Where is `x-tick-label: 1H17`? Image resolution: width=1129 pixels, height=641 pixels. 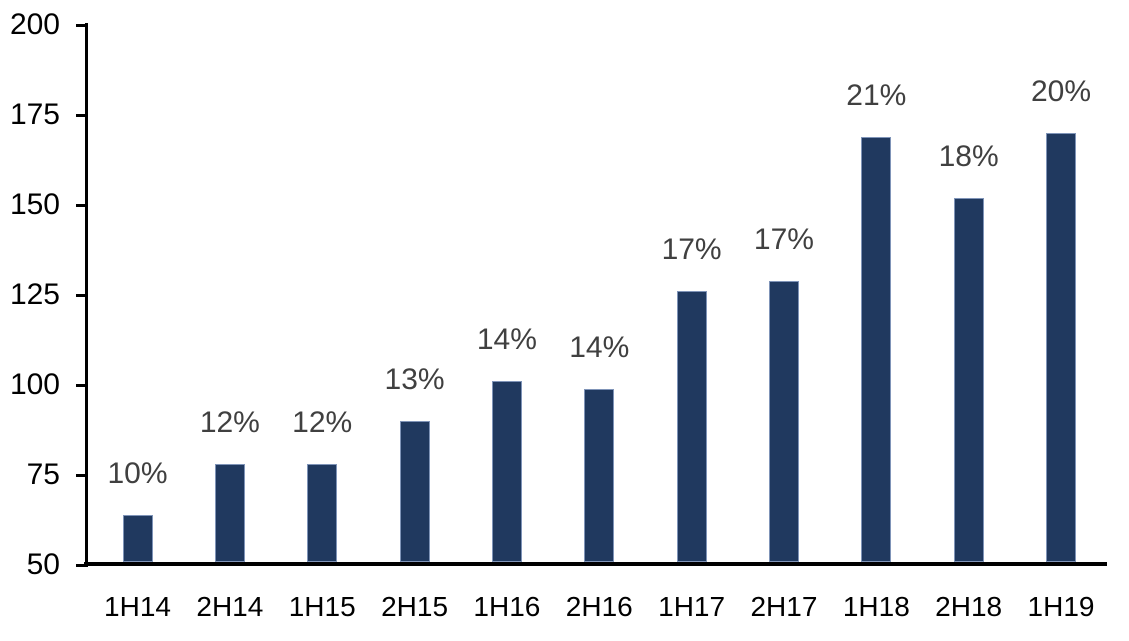
x-tick-label: 1H17 is located at coordinates (692, 606).